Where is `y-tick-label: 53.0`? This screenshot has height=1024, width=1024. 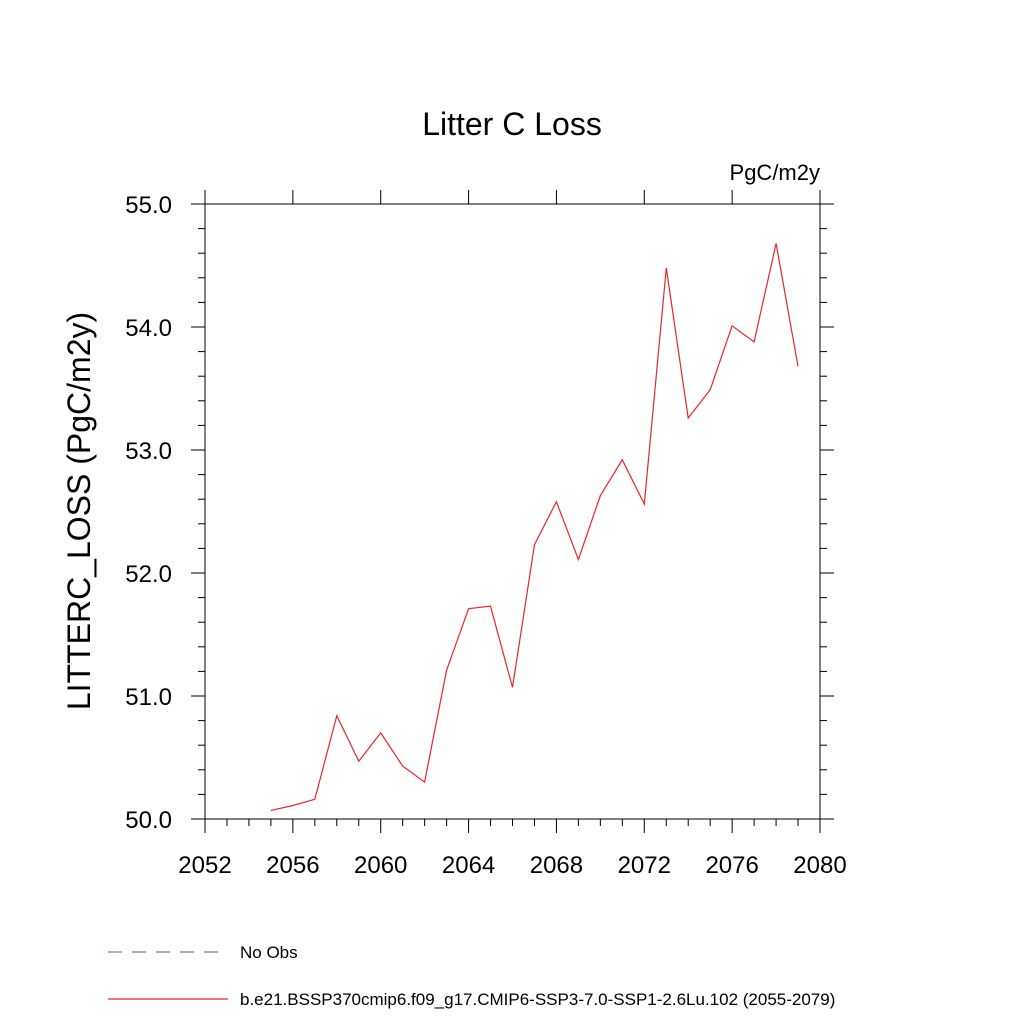
y-tick-label: 53.0 is located at coordinates (148, 451).